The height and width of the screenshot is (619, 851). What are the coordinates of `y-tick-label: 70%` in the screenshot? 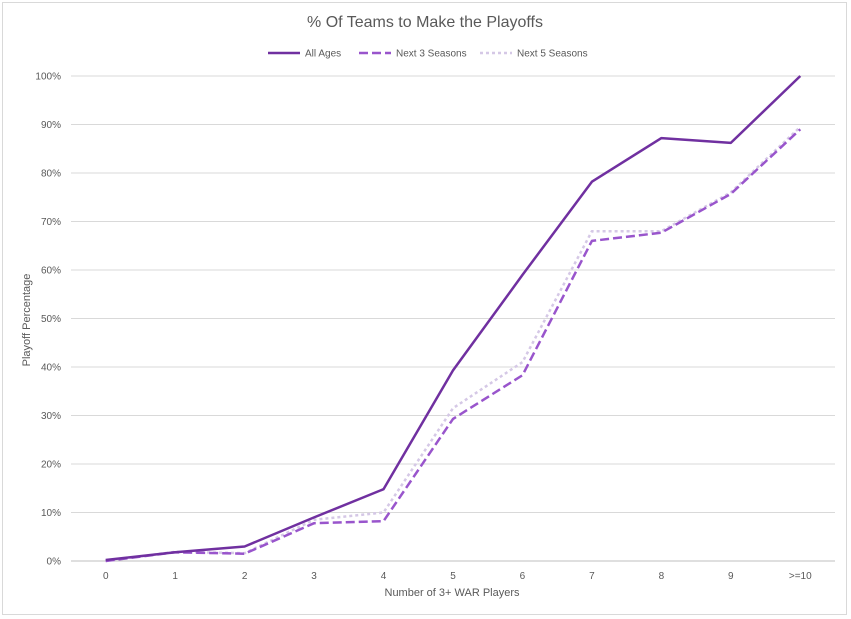 It's located at (51, 222).